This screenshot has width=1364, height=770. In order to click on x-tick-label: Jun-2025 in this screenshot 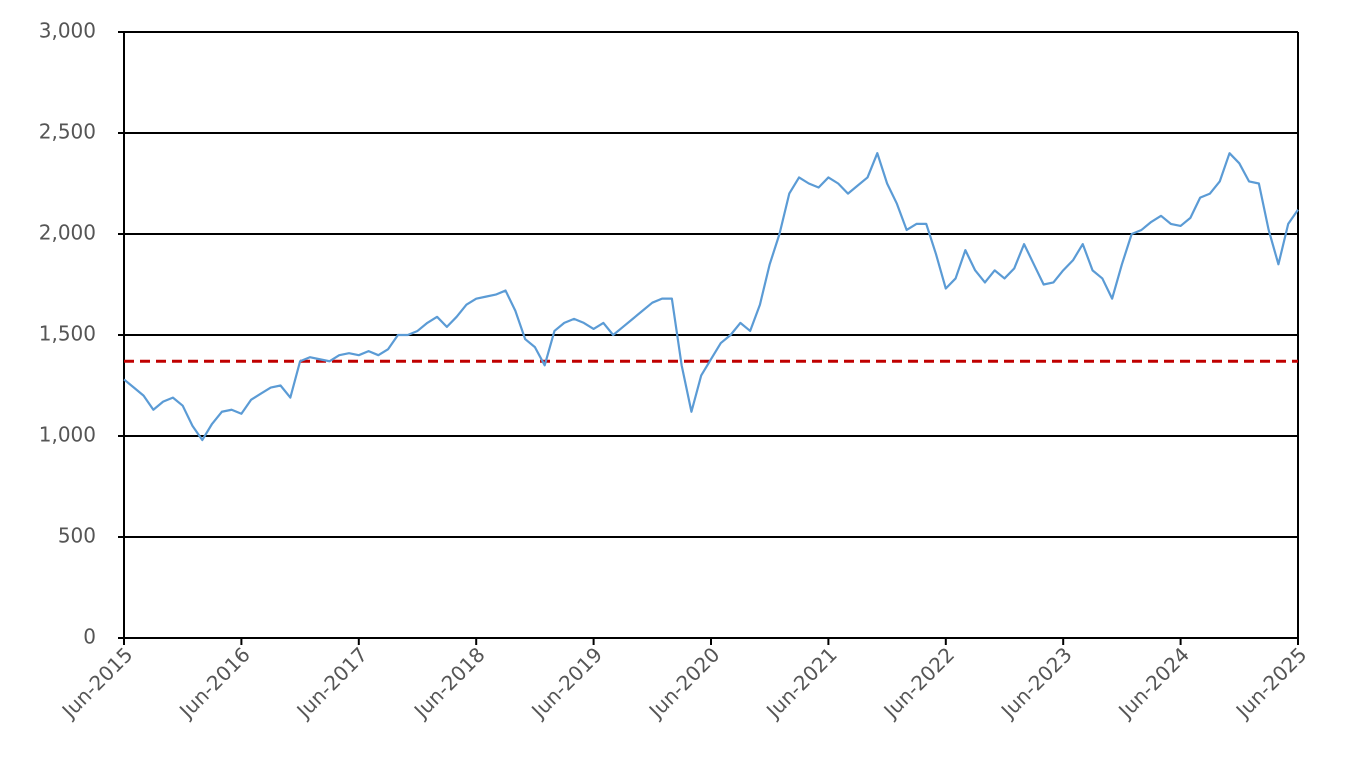, I will do `click(1271, 683)`.